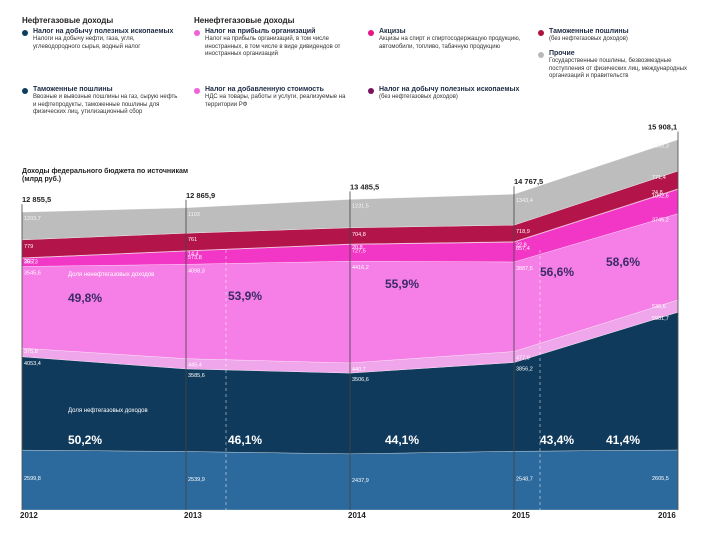 The height and width of the screenshot is (540, 720). Describe the element at coordinates (667, 515) in the screenshot. I see `year-label: 2016` at that location.